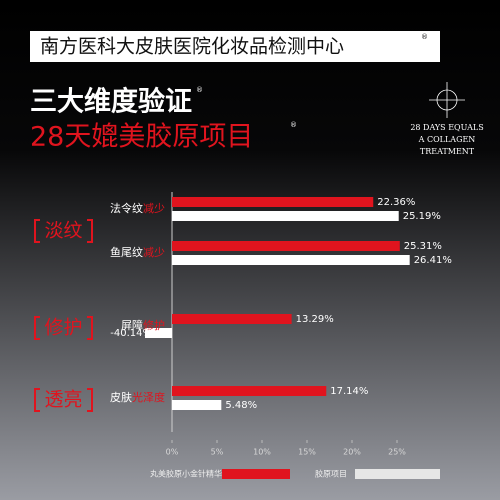 Image resolution: width=500 pixels, height=500 pixels. I want to click on legend-label: 丸美胶原小金针精华, so click(186, 474).